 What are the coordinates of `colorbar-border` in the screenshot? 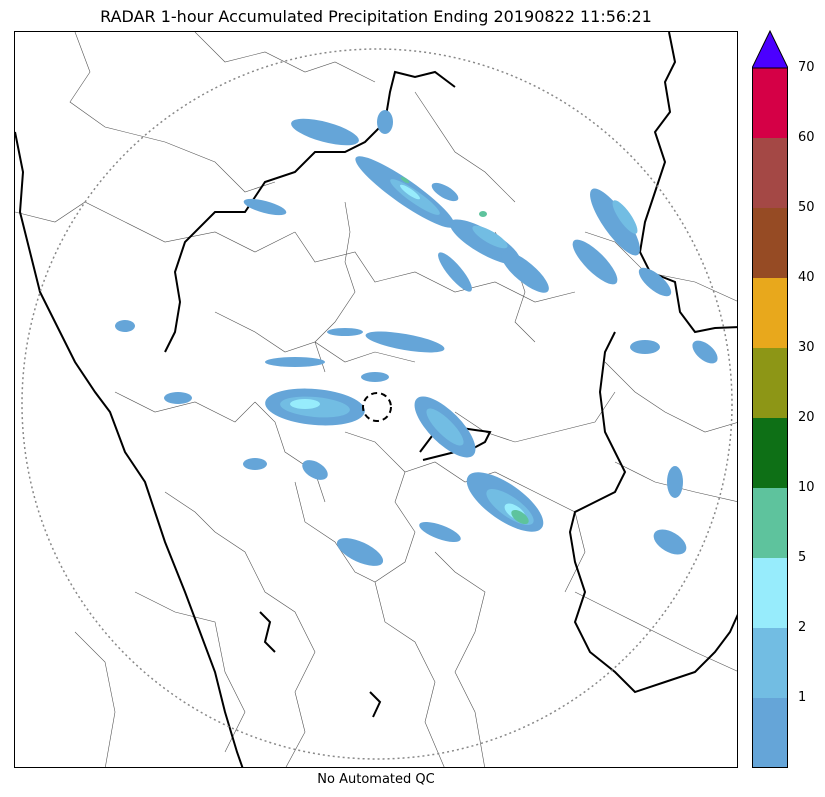 It's located at (770, 417).